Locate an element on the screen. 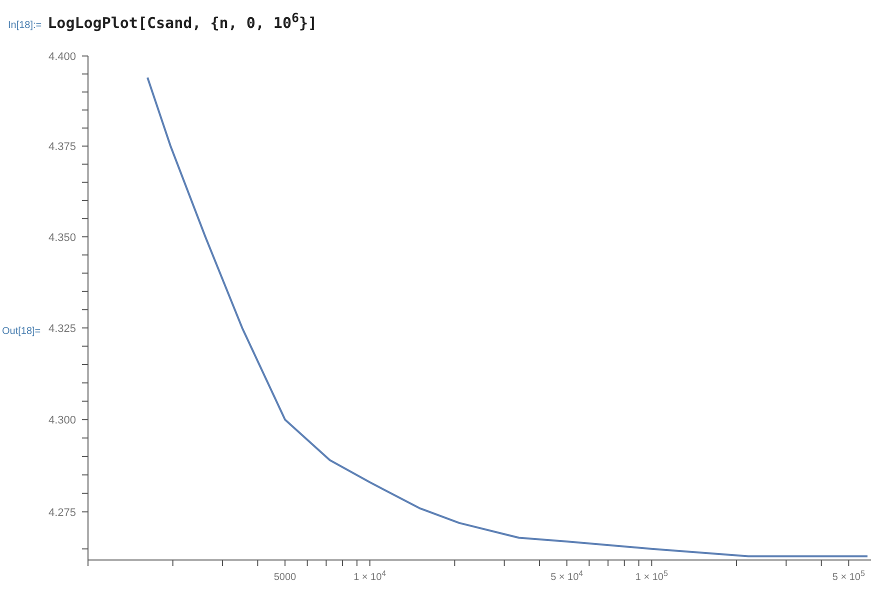 Image resolution: width=883 pixels, height=603 pixels. x-tick-label: 1 × 10$^{4}$ is located at coordinates (370, 575).